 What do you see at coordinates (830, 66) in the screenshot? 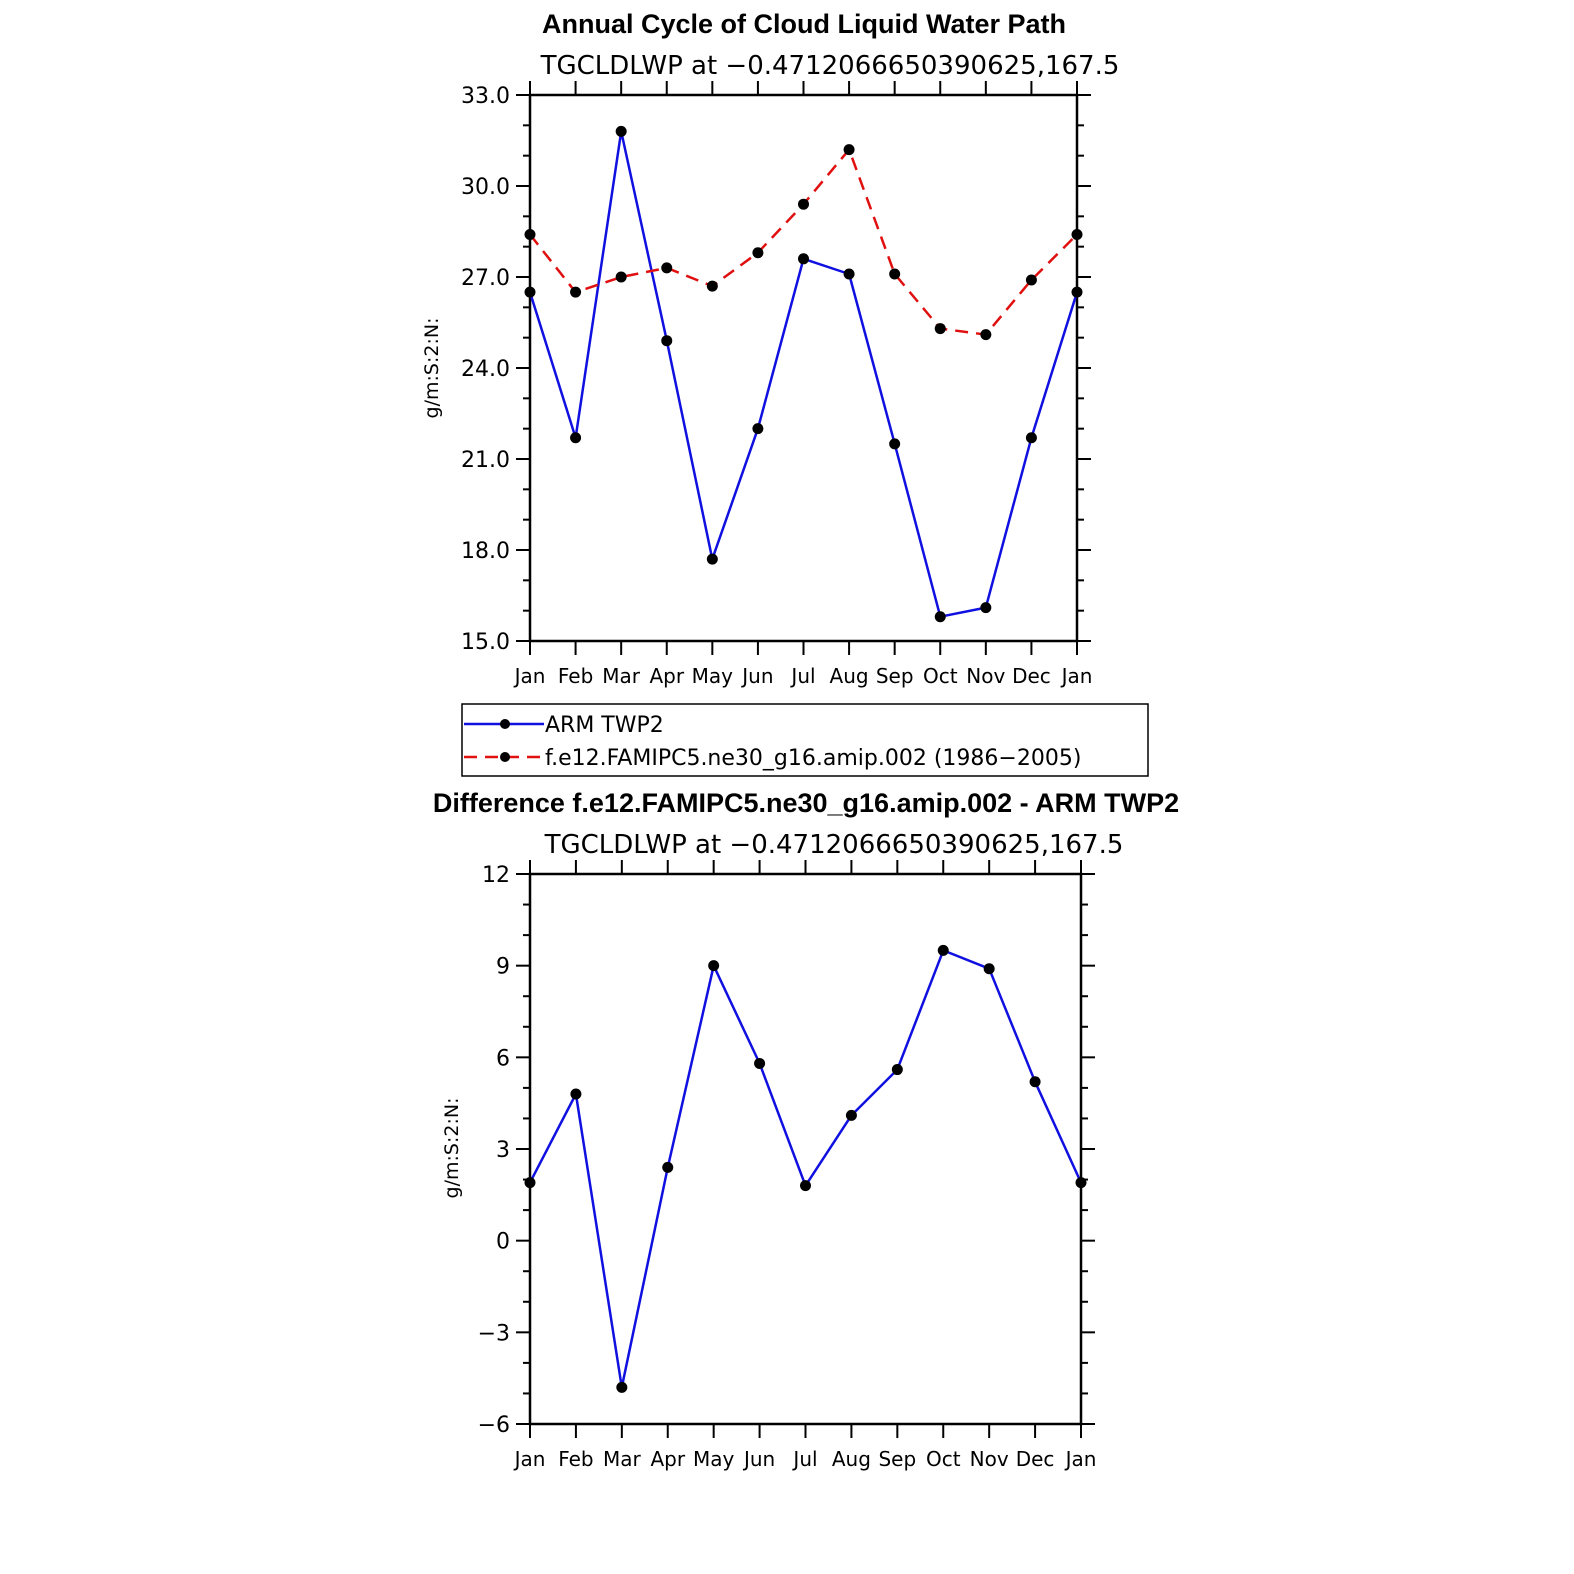
I see `chart-subtitle: TGCLDLWP at −0.4712066650390625,167.5` at bounding box center [830, 66].